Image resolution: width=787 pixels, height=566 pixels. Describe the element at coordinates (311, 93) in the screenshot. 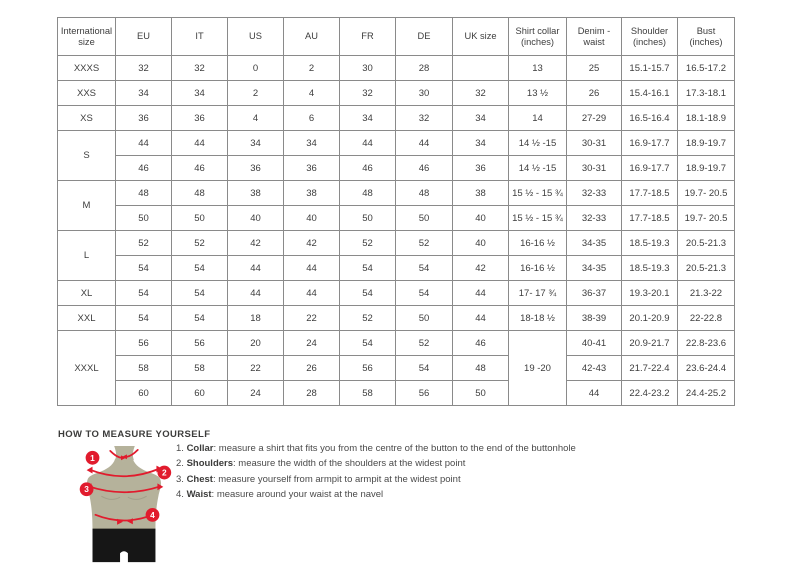

I see `size-cell: 4` at that location.